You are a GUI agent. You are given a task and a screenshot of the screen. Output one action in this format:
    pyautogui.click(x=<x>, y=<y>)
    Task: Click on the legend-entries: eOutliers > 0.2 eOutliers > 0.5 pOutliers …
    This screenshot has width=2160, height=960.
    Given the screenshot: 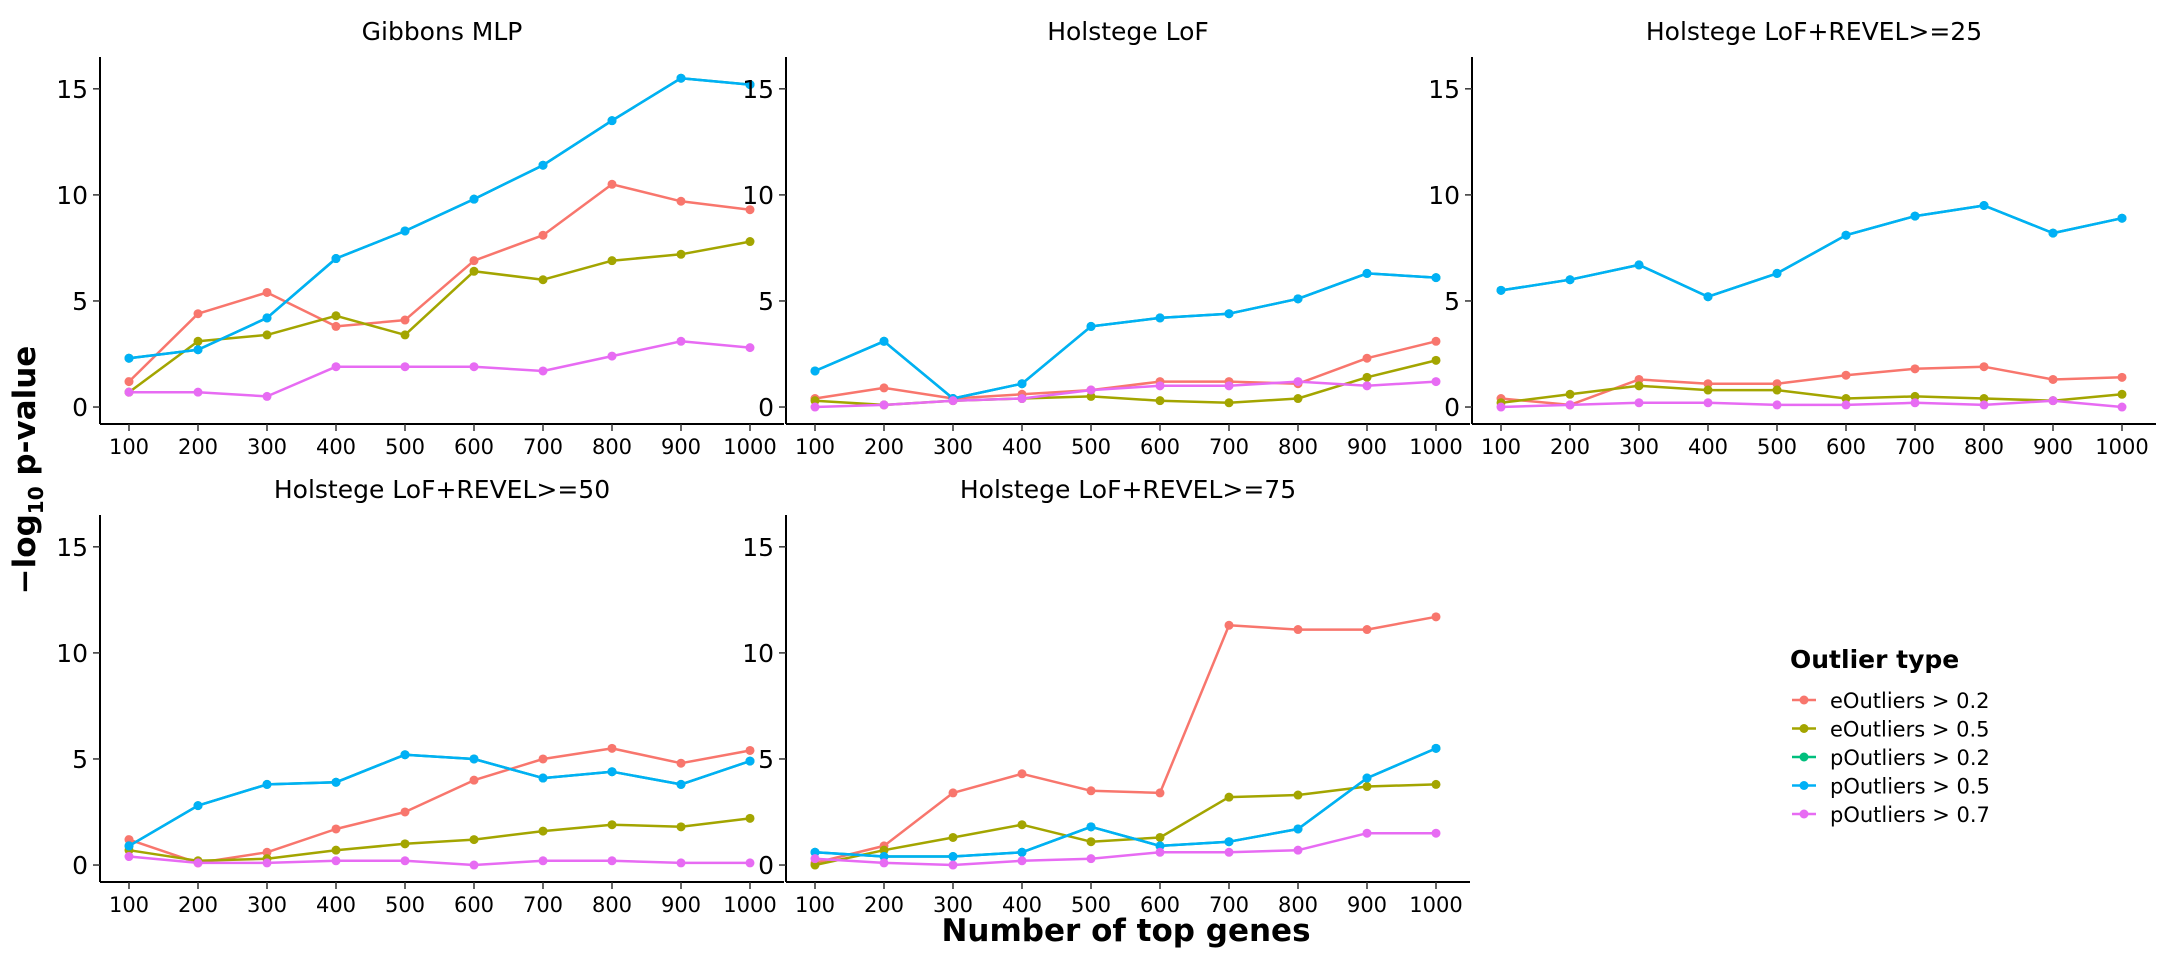 What is the action you would take?
    pyautogui.click(x=1891, y=758)
    